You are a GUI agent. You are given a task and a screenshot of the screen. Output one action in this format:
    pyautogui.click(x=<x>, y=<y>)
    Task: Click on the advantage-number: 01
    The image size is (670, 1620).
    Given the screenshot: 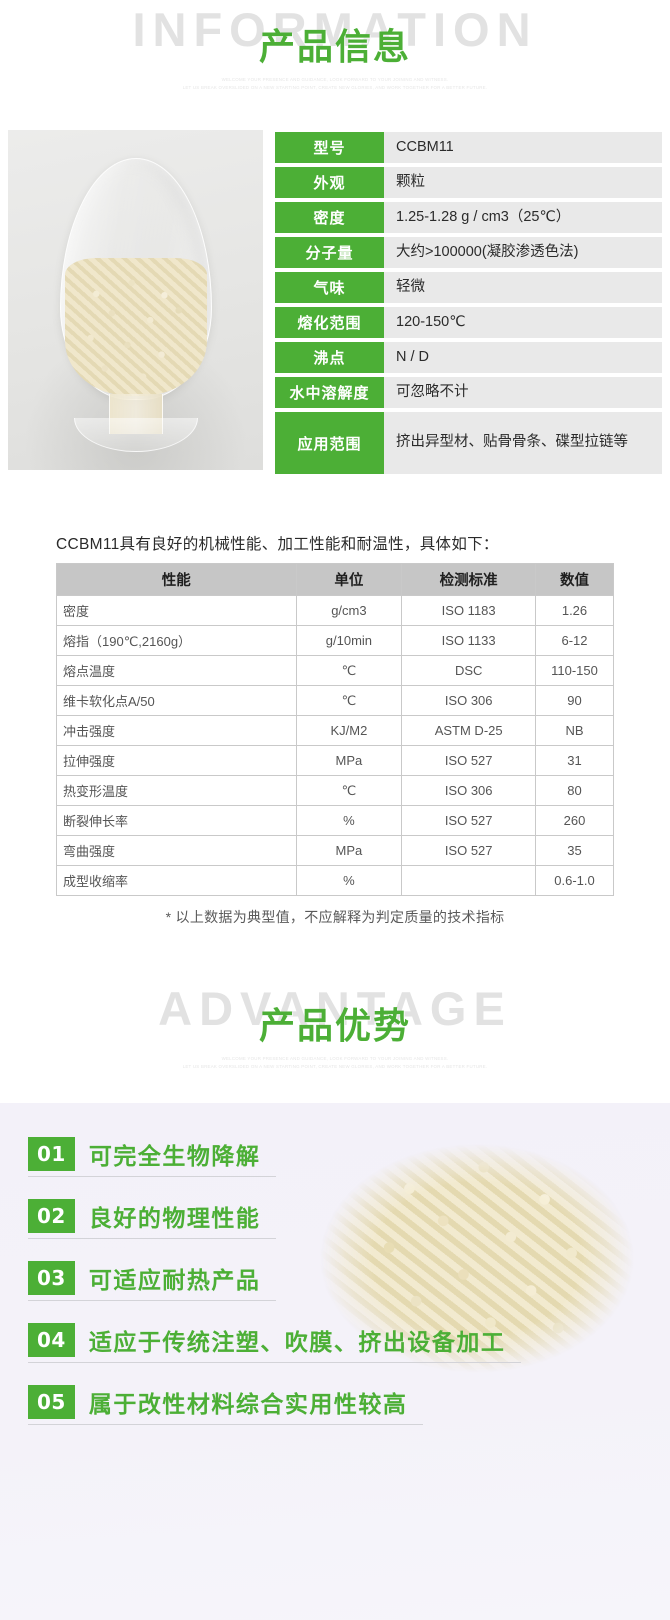 What is the action you would take?
    pyautogui.click(x=51, y=1154)
    